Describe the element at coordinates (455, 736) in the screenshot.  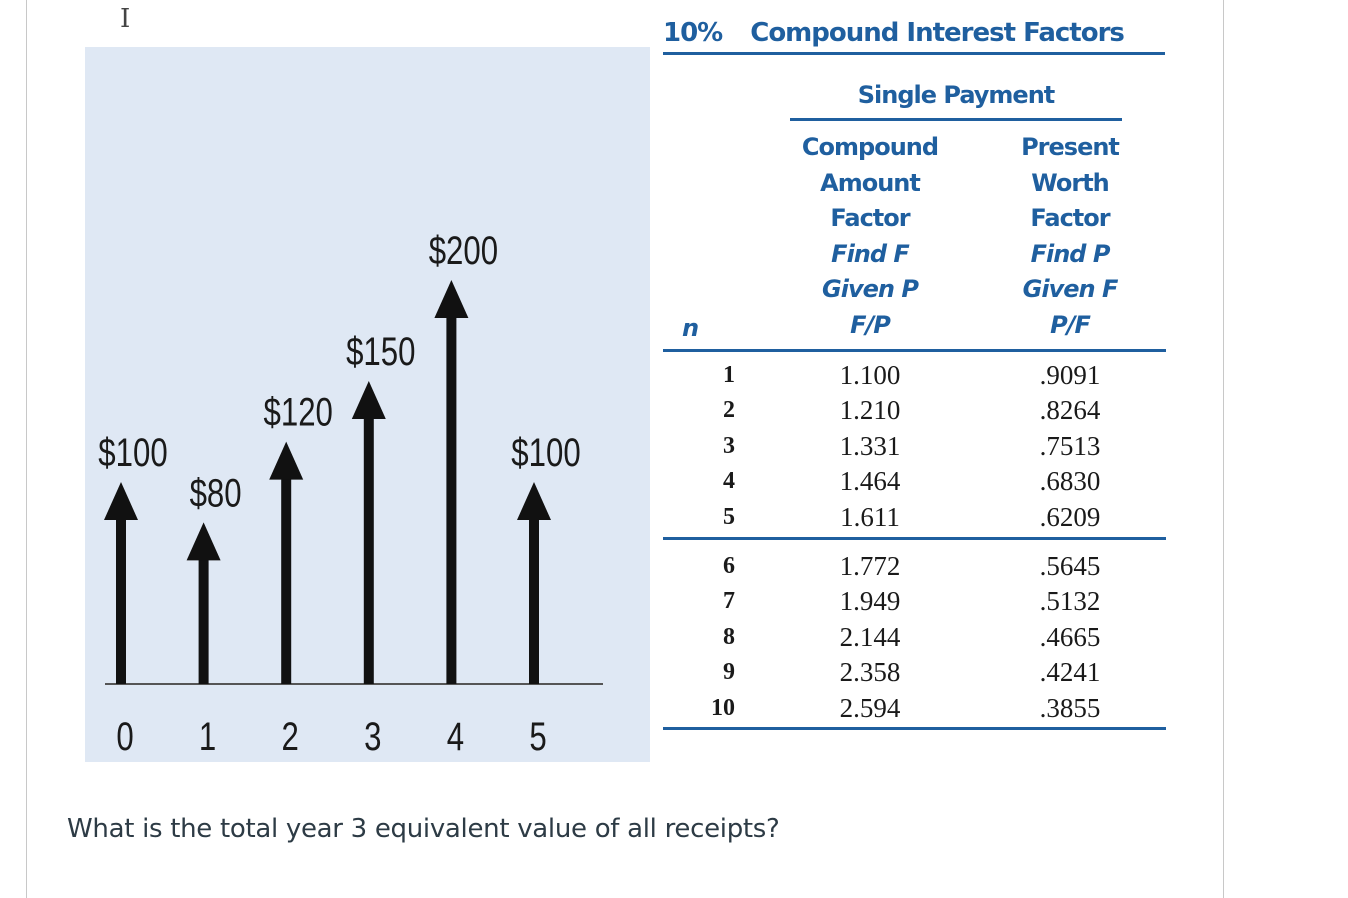
I see `year-label: 4` at that location.